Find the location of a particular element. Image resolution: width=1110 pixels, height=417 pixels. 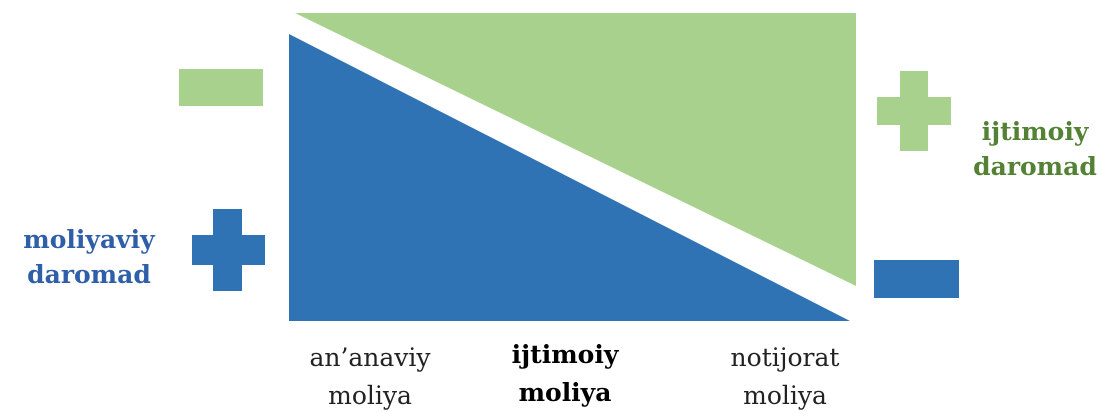

nonprofit-finance-line1: notijorat is located at coordinates (785, 357).